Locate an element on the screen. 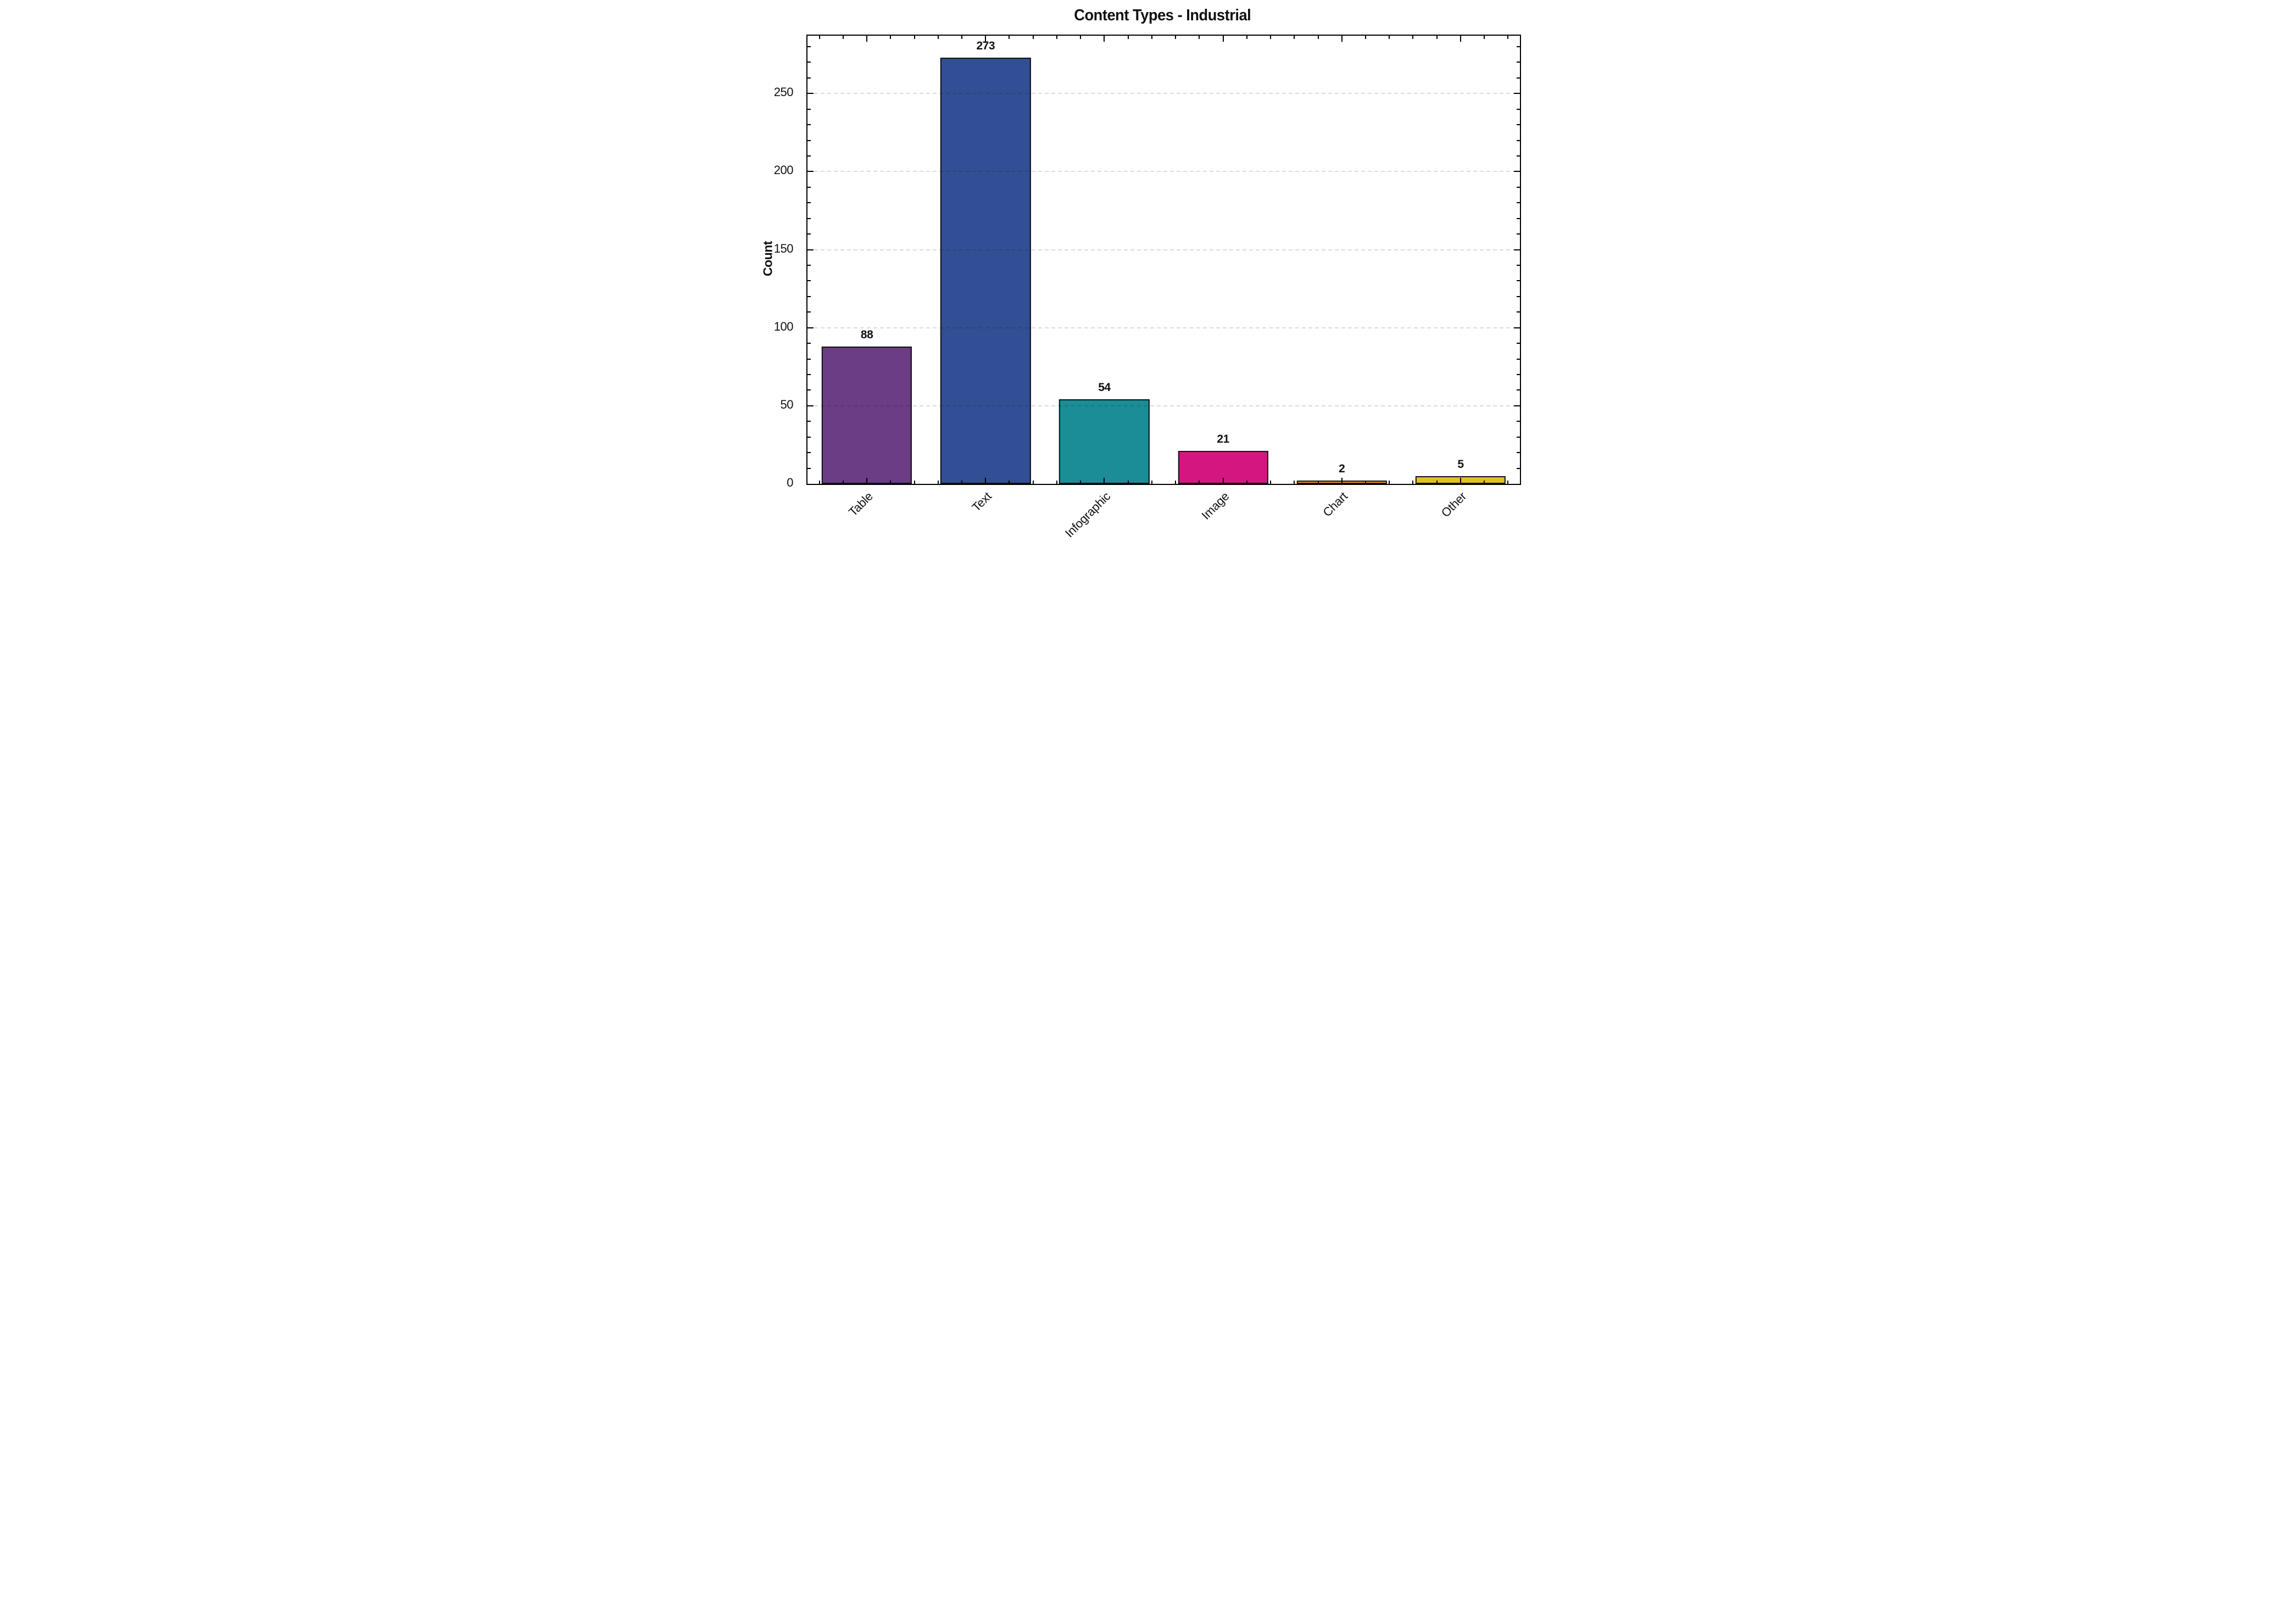  y-tick-label: 200 is located at coordinates (783, 170).